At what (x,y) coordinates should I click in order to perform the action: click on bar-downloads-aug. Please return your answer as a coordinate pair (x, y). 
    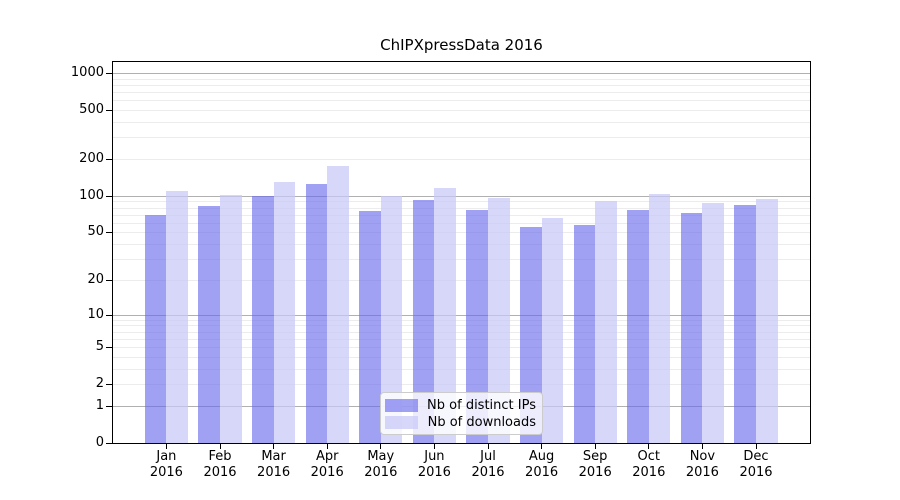
    Looking at the image, I should click on (552, 330).